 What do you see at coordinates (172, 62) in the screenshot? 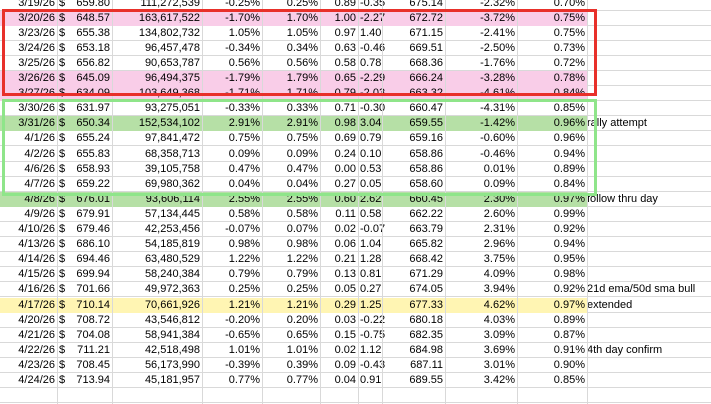
I see `table-cell: 90,653,787` at bounding box center [172, 62].